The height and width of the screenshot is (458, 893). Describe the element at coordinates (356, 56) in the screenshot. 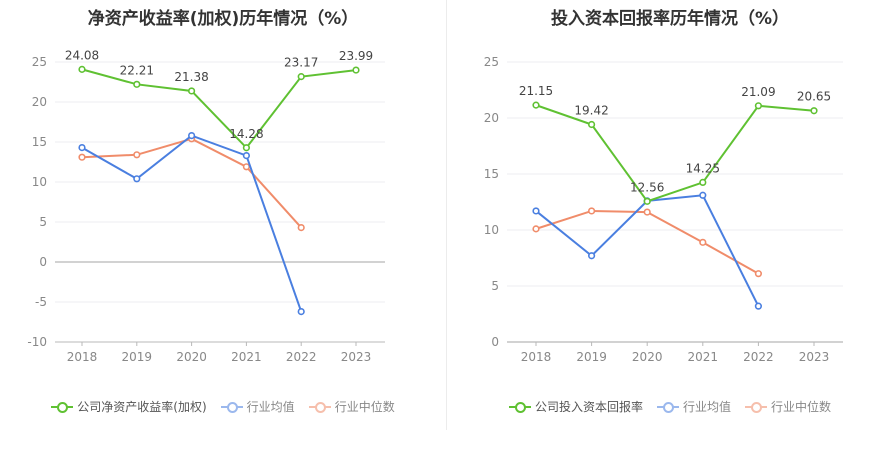

I see `data-label: 23.99` at that location.